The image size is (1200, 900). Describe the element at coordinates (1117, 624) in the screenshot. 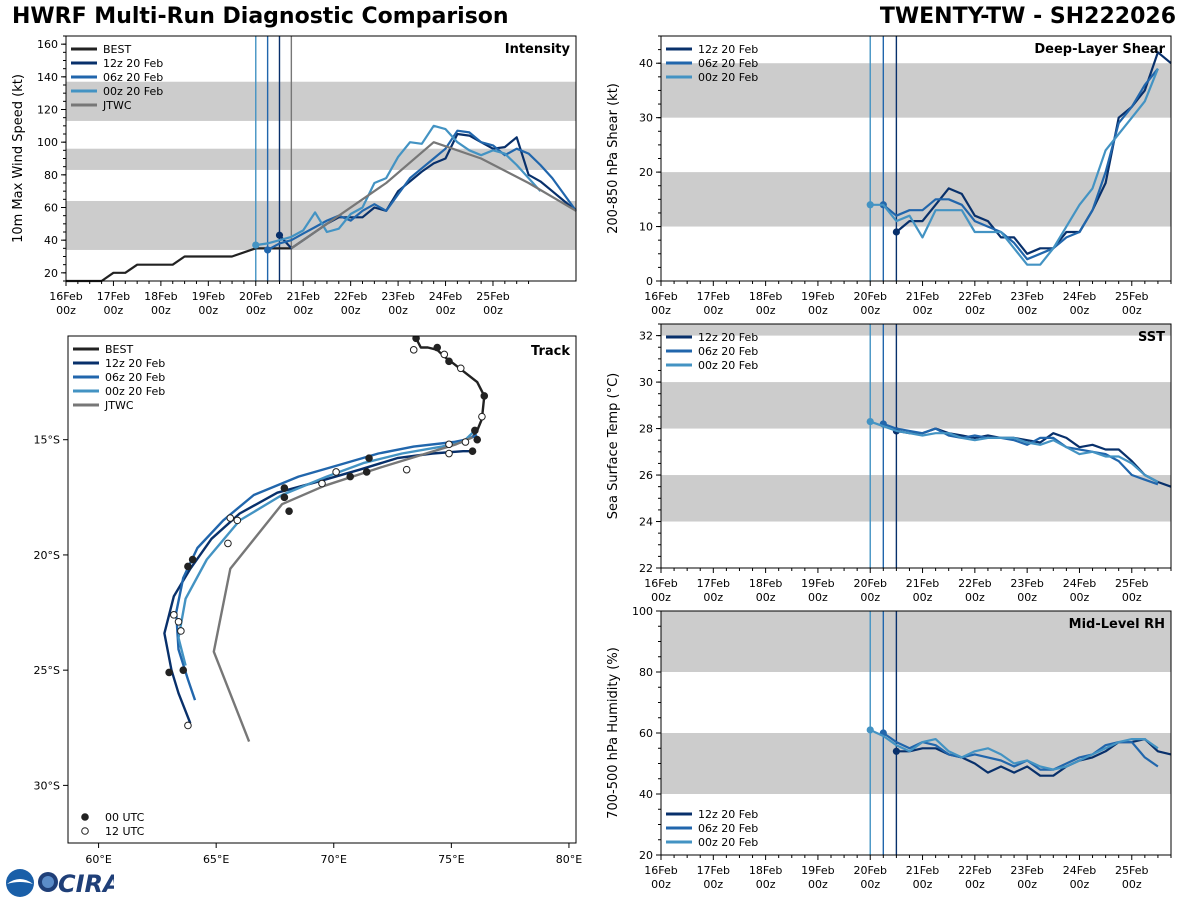

I see `rh-panel-title: Mid-Level RH` at that location.